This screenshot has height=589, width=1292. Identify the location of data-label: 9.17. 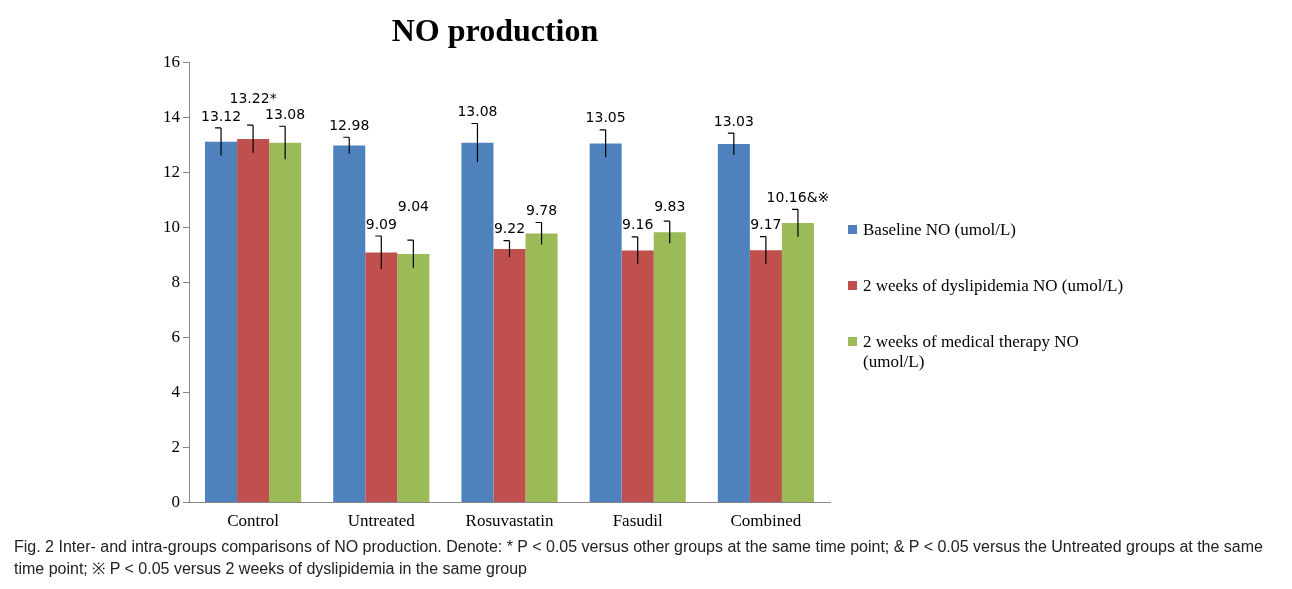
(766, 224).